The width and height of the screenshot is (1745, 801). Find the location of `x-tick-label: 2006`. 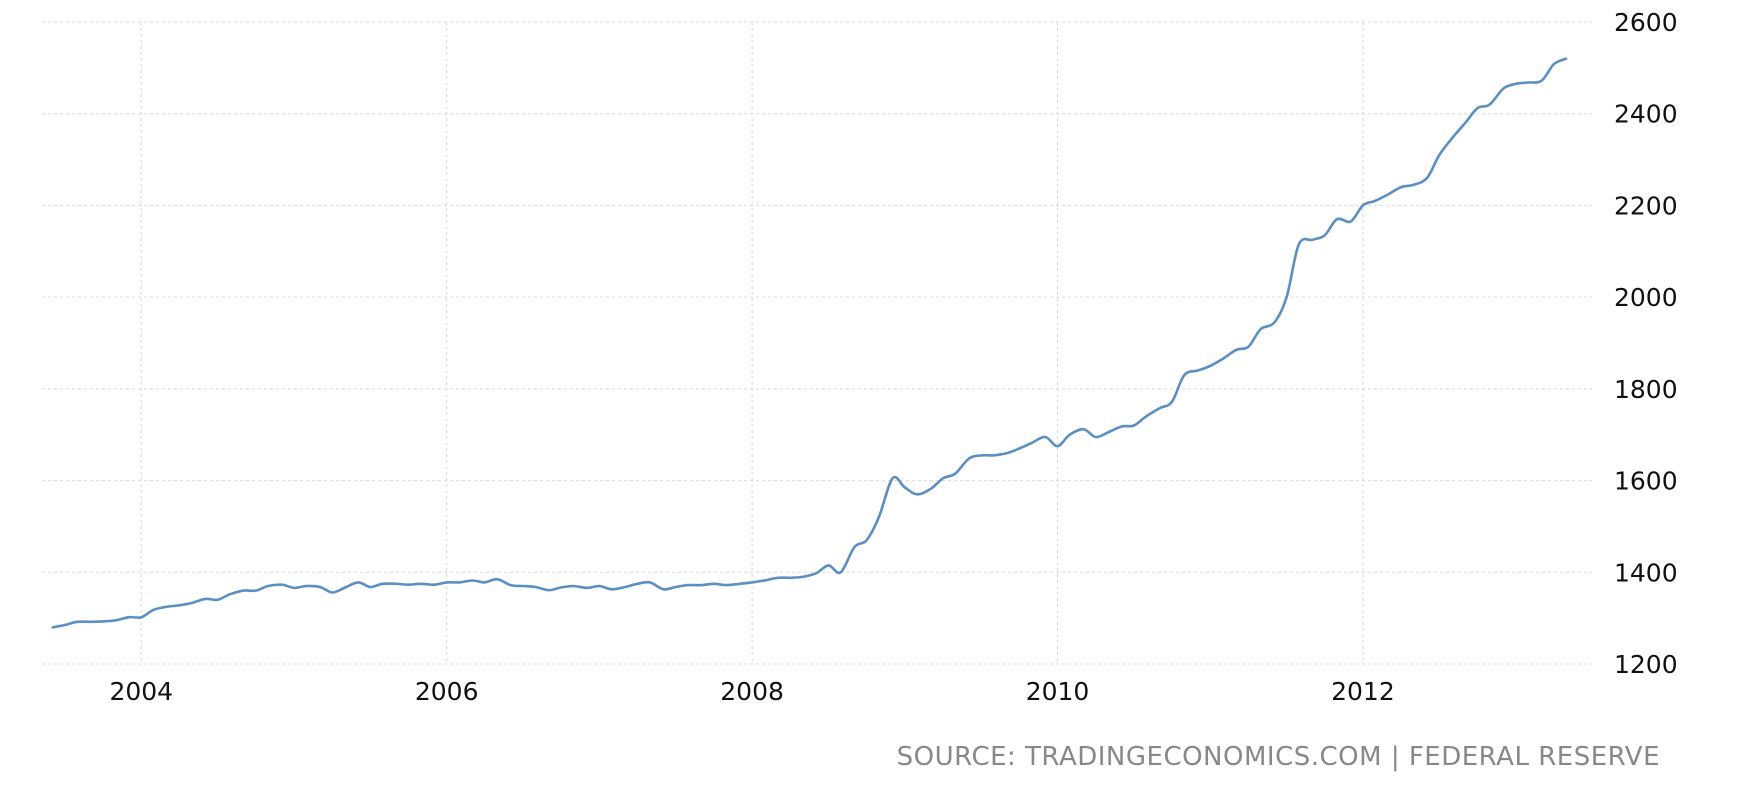

x-tick-label: 2006 is located at coordinates (447, 691).